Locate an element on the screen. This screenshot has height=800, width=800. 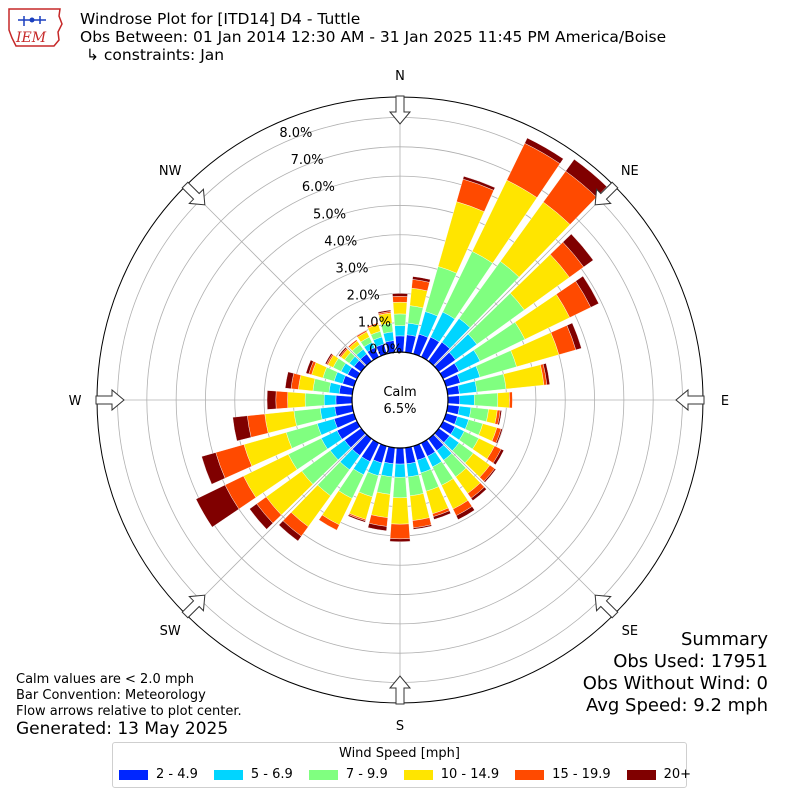
radial-tick-label: 3.0% is located at coordinates (351, 268).